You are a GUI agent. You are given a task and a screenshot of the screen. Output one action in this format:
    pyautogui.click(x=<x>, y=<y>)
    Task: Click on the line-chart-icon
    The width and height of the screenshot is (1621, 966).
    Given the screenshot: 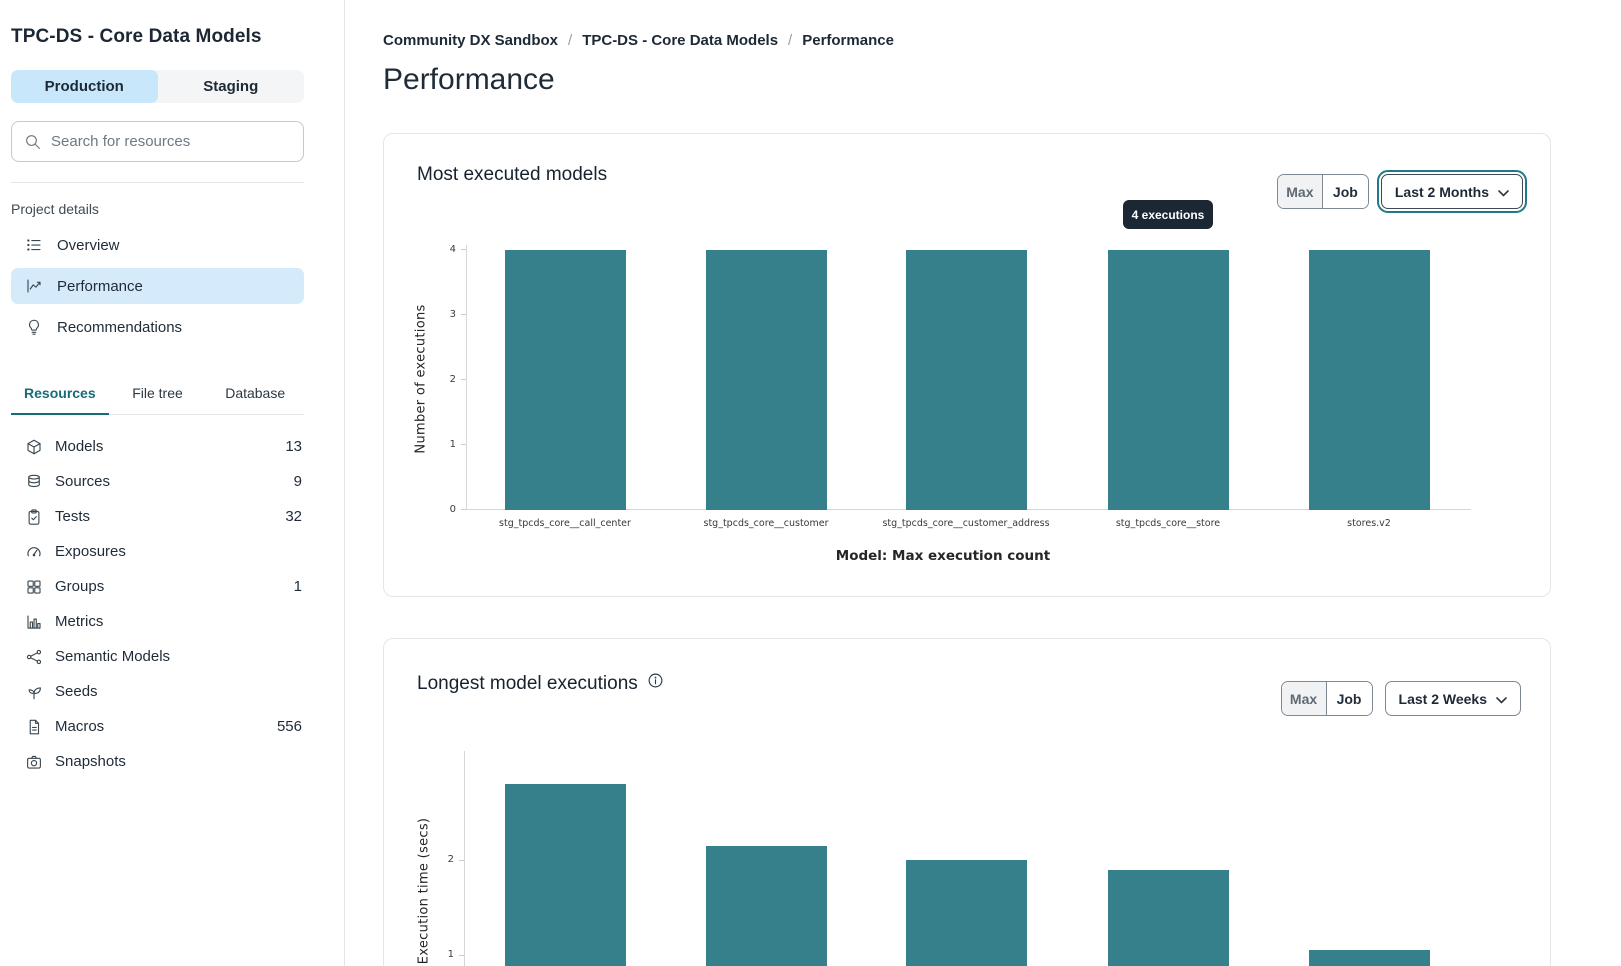 What is the action you would take?
    pyautogui.click(x=34, y=286)
    